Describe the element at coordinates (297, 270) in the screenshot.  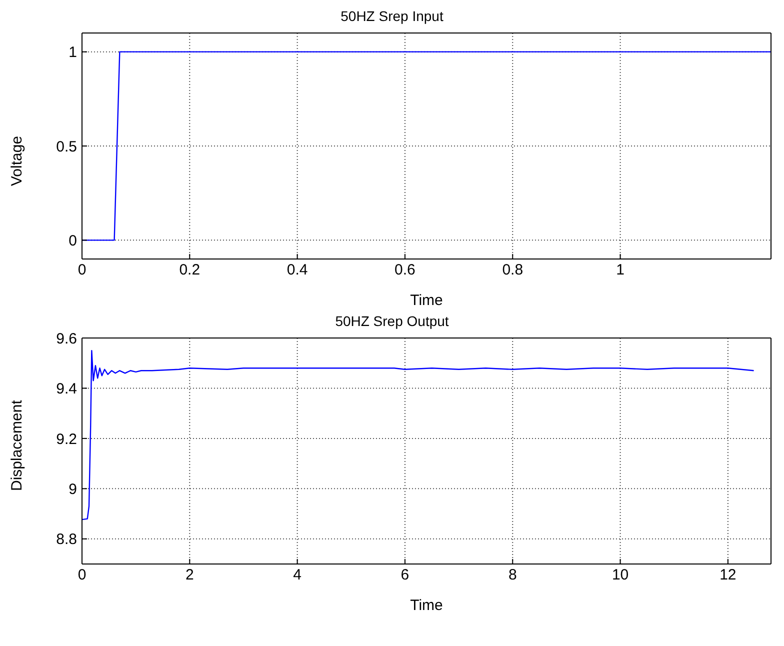
I see `x-tick-label: 0.4` at that location.